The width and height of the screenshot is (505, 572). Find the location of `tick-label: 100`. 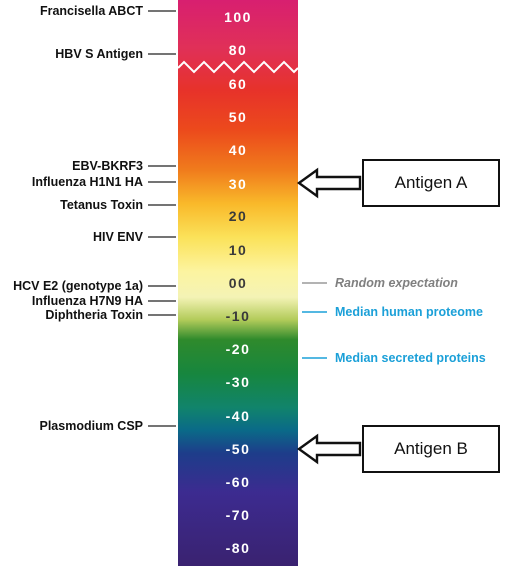

tick-label: 100 is located at coordinates (238, 17).